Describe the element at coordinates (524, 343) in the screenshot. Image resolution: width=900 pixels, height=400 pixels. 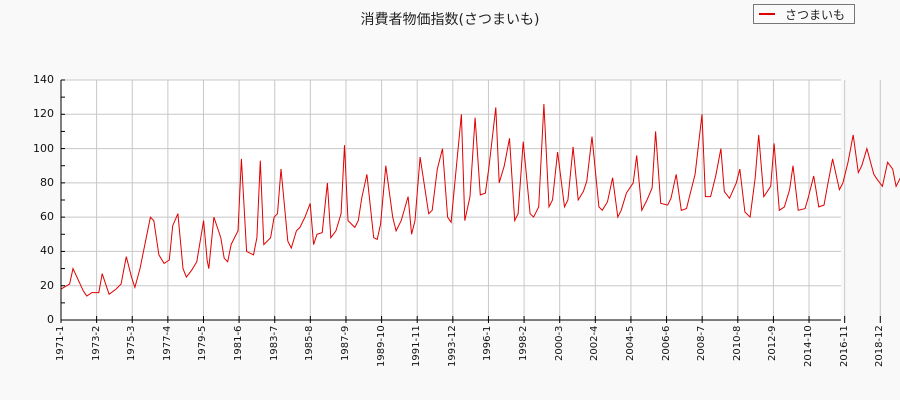
I see `x-tick-label: 1998-2` at that location.